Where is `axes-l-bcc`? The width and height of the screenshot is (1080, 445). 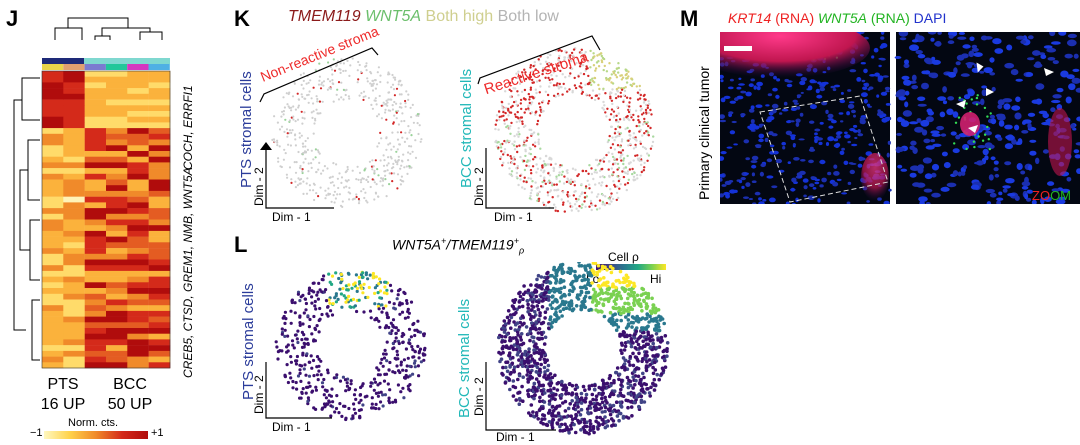 axes-l-bcc is located at coordinates (520, 396).